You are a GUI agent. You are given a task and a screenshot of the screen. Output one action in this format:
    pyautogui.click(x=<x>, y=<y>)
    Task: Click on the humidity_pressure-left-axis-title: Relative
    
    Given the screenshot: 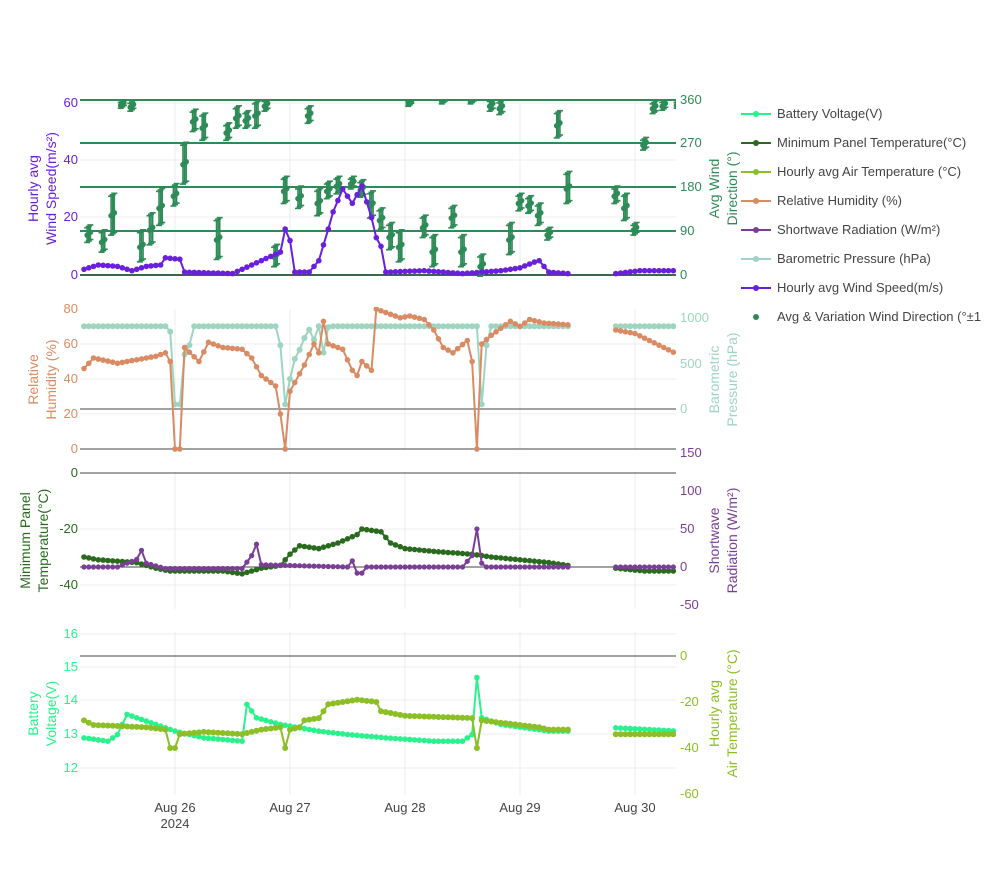 What is the action you would take?
    pyautogui.click(x=33, y=379)
    